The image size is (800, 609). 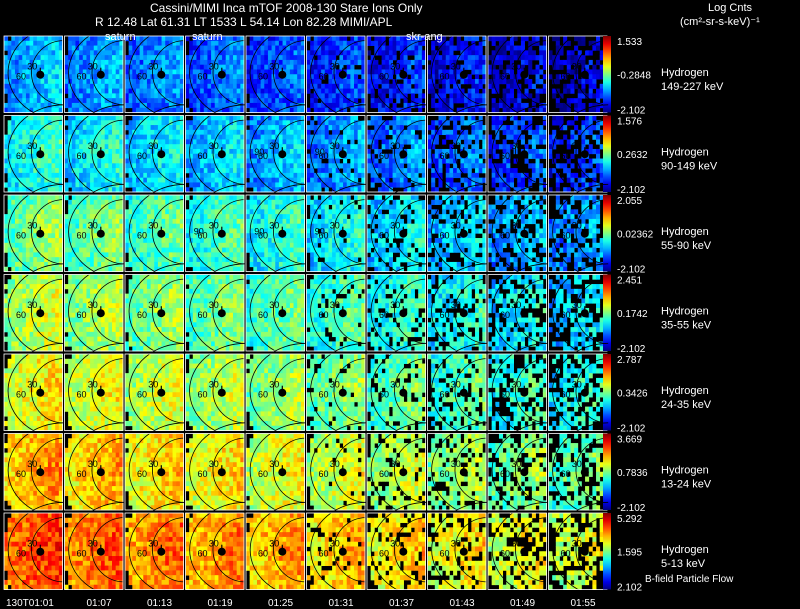 What do you see at coordinates (632, 393) in the screenshot?
I see `colorbar-mid-label: 0.3426` at bounding box center [632, 393].